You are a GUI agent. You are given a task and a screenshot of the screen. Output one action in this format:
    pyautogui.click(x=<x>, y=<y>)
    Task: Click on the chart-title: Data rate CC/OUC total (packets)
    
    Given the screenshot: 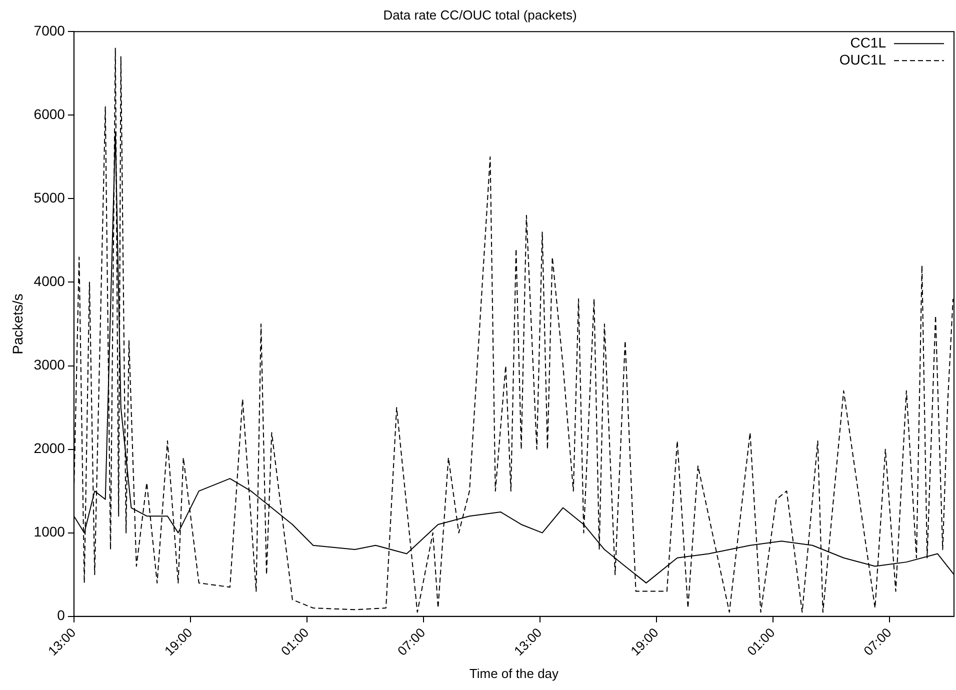 What is the action you would take?
    pyautogui.click(x=480, y=14)
    